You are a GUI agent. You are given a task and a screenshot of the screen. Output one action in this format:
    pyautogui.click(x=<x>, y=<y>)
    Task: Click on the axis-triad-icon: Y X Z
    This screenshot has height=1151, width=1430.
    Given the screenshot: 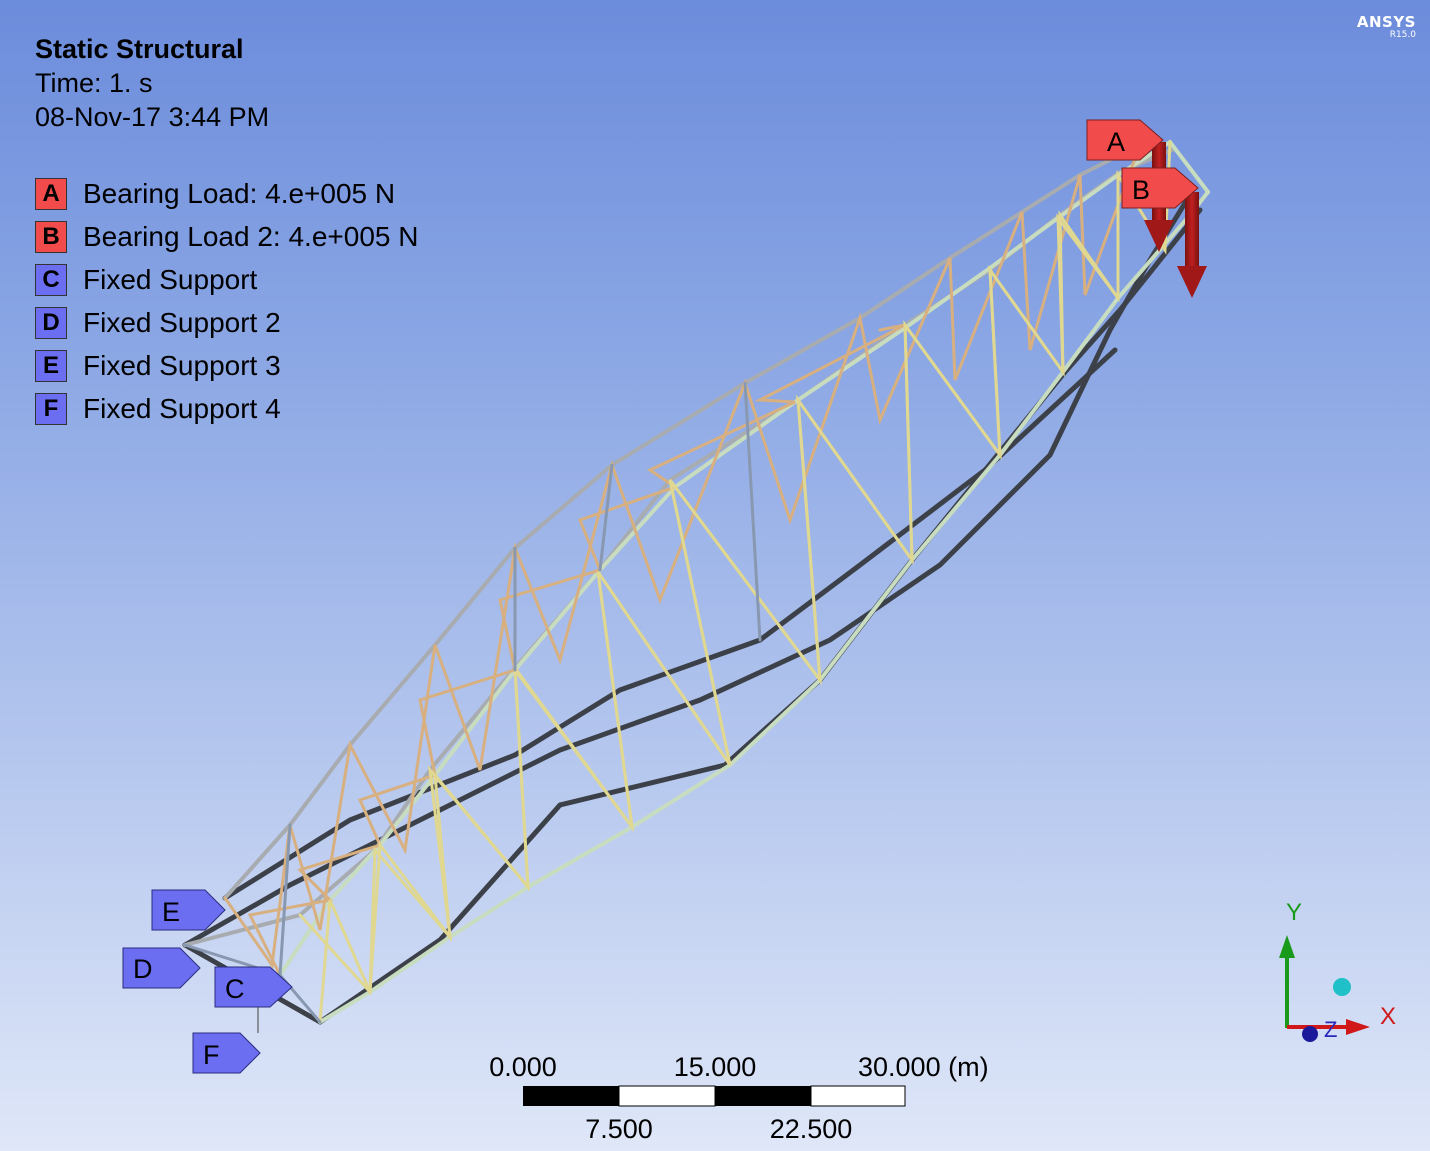 What is the action you would take?
    pyautogui.click(x=1337, y=970)
    